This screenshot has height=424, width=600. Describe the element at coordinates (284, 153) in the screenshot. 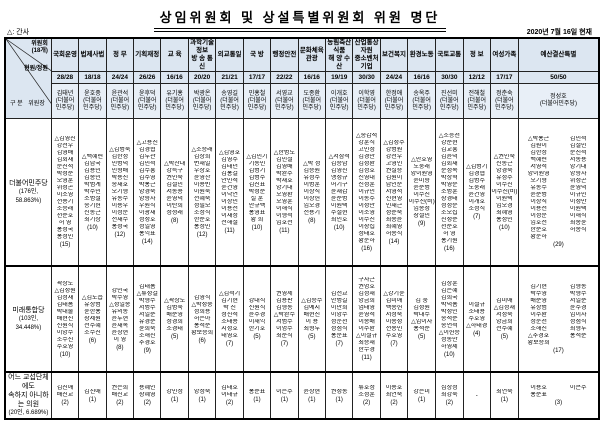

I see `member-name: △한병도` at that location.